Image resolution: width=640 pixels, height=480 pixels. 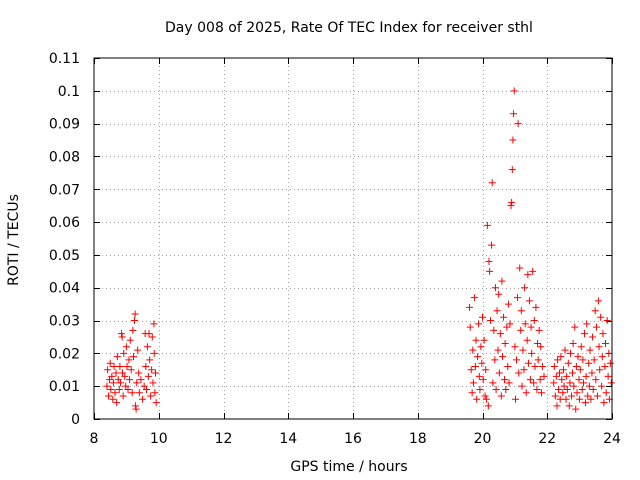 What do you see at coordinates (94, 439) in the screenshot?
I see `x-tick-label: 8` at bounding box center [94, 439].